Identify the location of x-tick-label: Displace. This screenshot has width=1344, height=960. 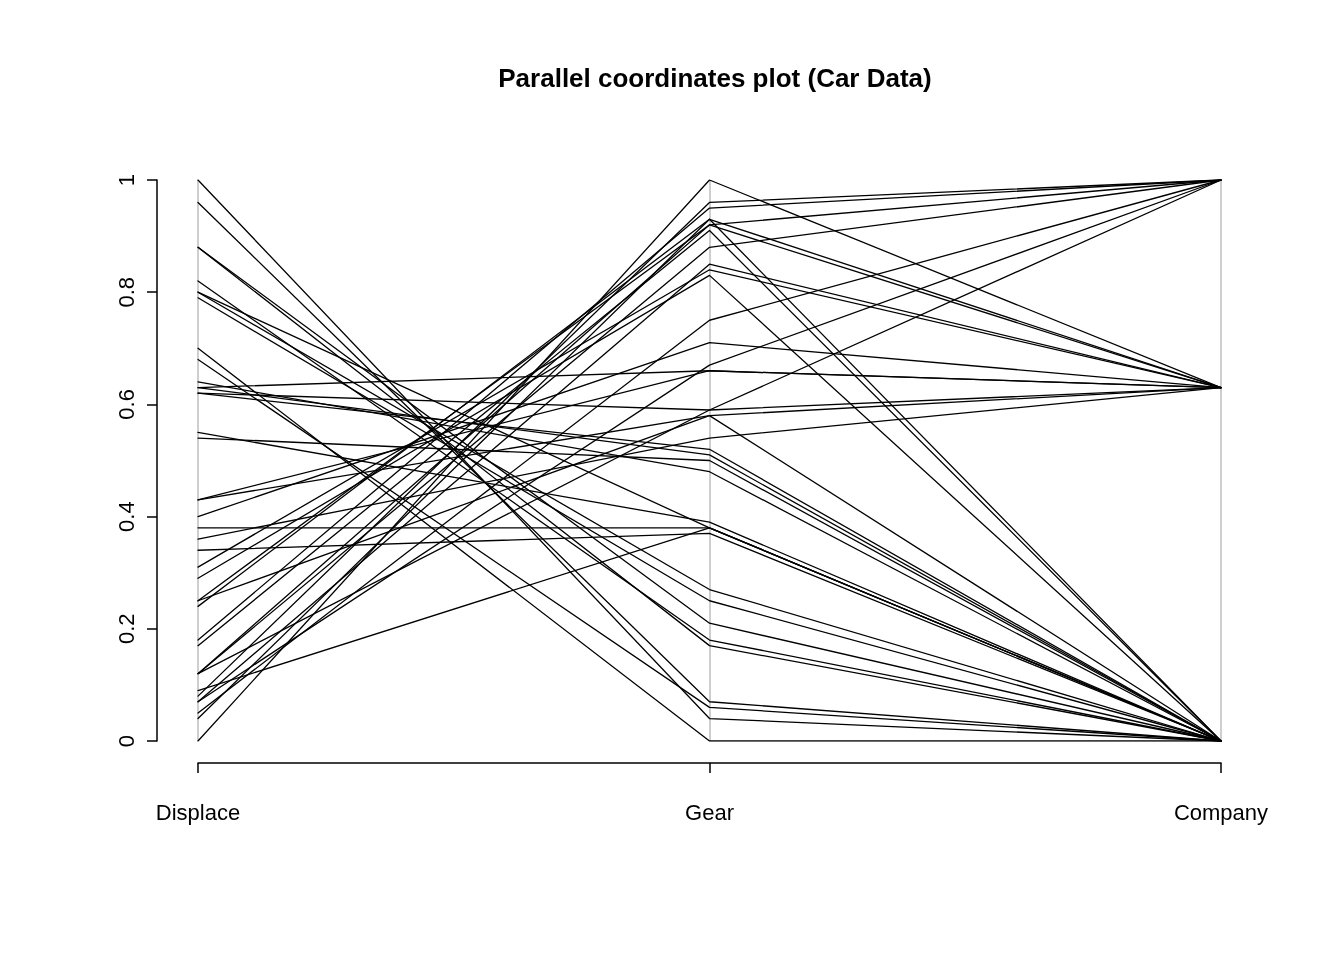
(198, 812).